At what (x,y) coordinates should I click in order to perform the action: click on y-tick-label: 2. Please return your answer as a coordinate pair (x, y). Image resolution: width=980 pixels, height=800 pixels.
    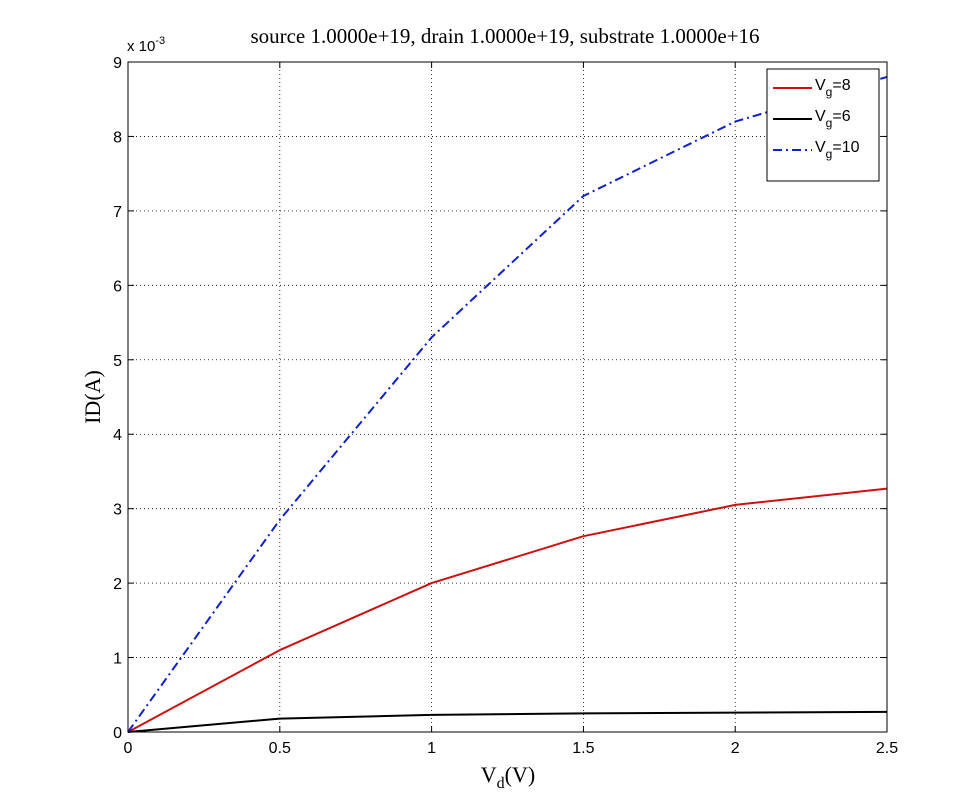
    Looking at the image, I should click on (117, 584).